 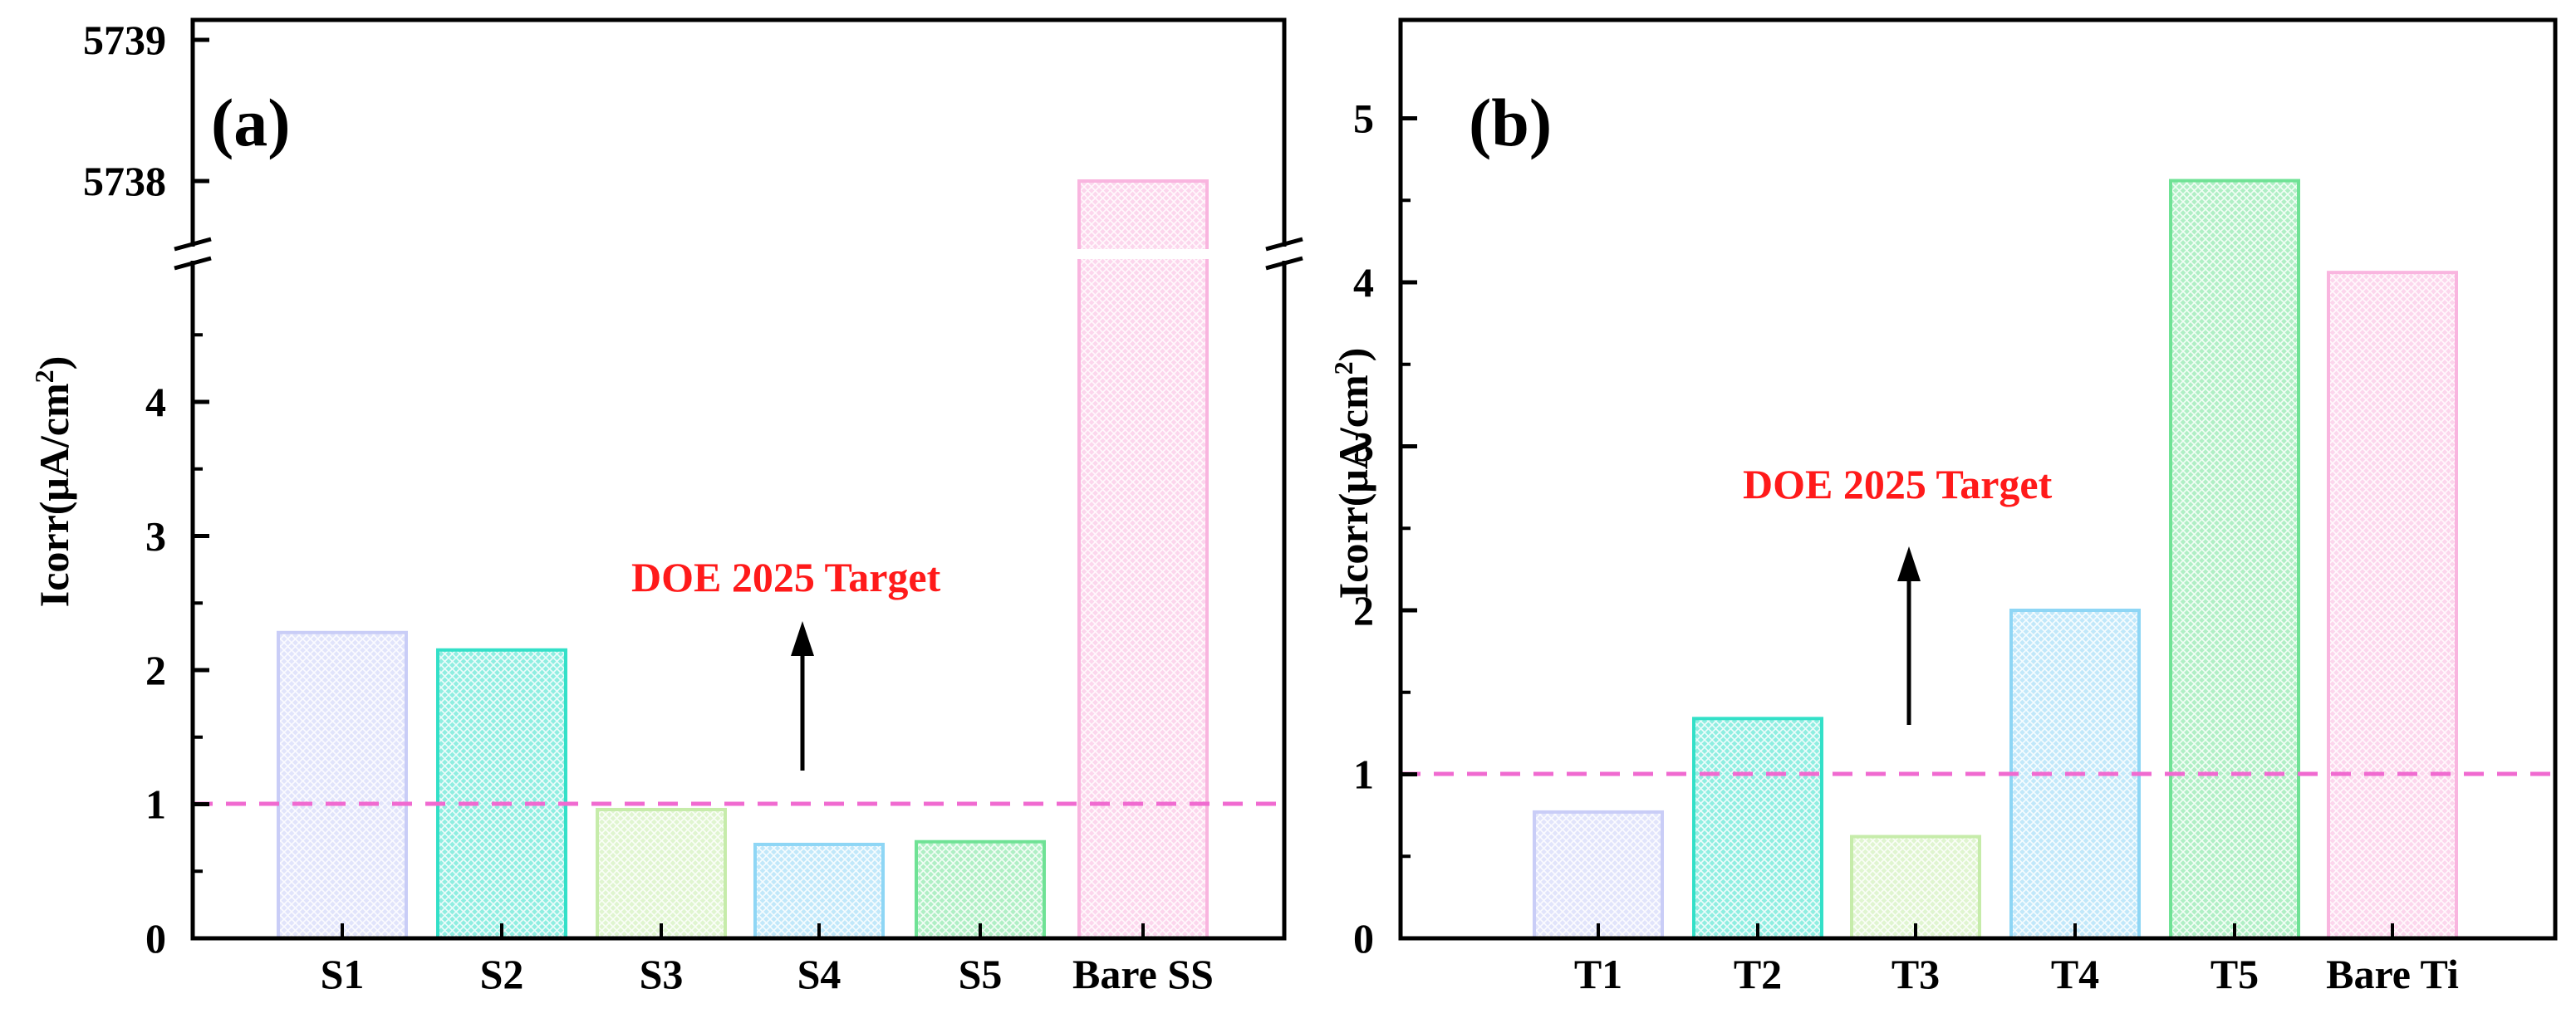 I want to click on bar-hatch-a-S3, so click(x=661, y=874).